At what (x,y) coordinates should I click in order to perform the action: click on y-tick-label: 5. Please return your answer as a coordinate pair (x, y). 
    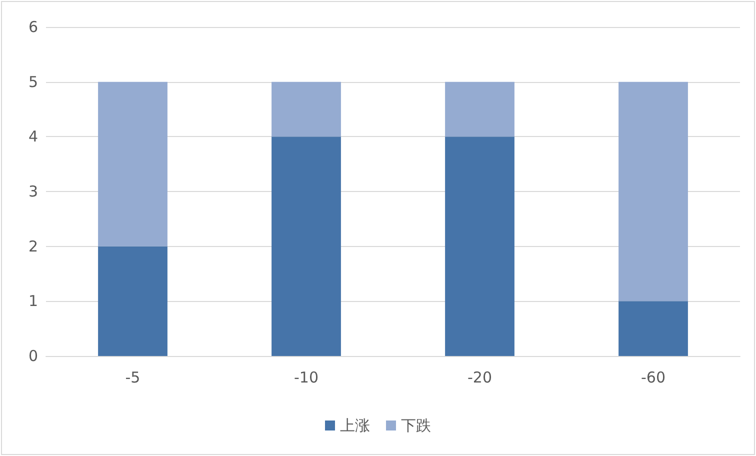
    Looking at the image, I should click on (33, 81).